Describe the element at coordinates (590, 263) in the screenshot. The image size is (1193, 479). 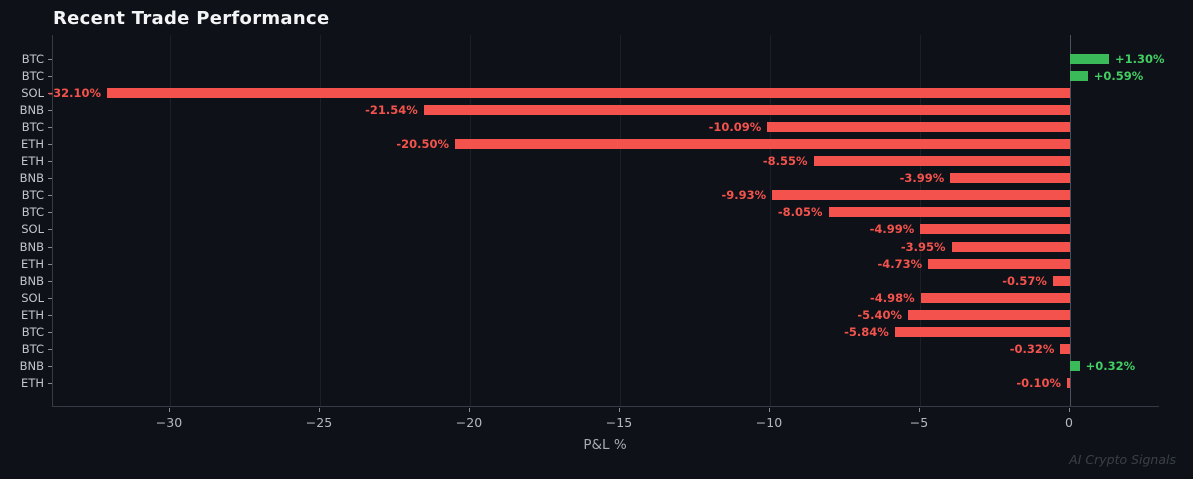
I see `bar-row: ETH -4.73%` at that location.